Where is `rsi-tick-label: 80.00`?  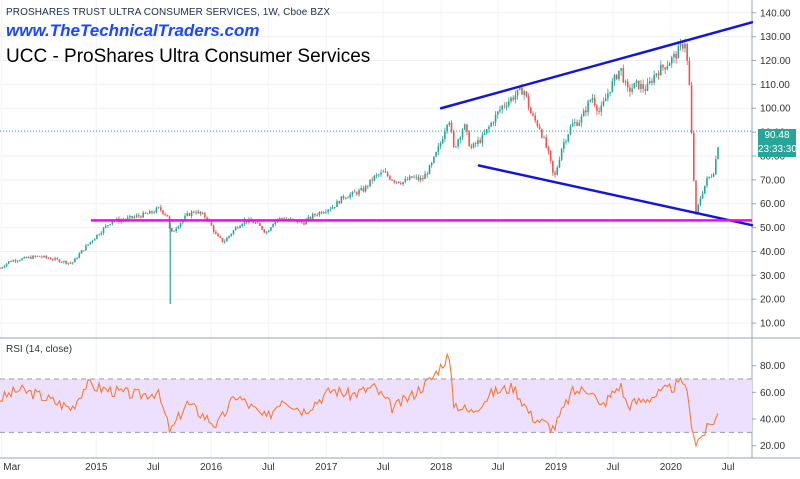
rsi-tick-label: 80.00 is located at coordinates (772, 366).